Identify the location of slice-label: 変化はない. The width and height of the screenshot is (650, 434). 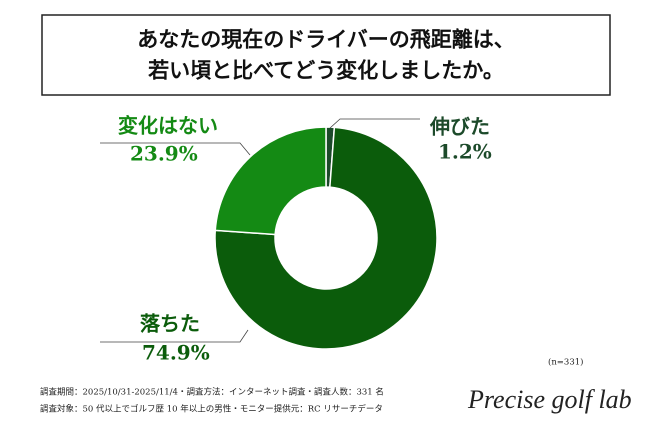
(168, 126).